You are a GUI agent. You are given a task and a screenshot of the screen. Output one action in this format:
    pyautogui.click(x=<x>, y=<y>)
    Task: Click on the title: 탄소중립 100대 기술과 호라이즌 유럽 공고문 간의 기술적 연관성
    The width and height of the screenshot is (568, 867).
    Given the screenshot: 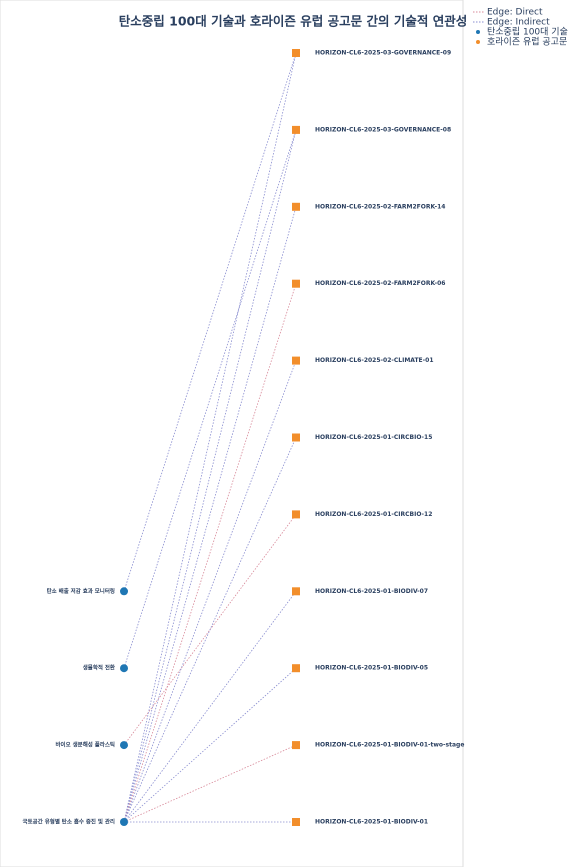 What is the action you would take?
    pyautogui.click(x=293, y=21)
    